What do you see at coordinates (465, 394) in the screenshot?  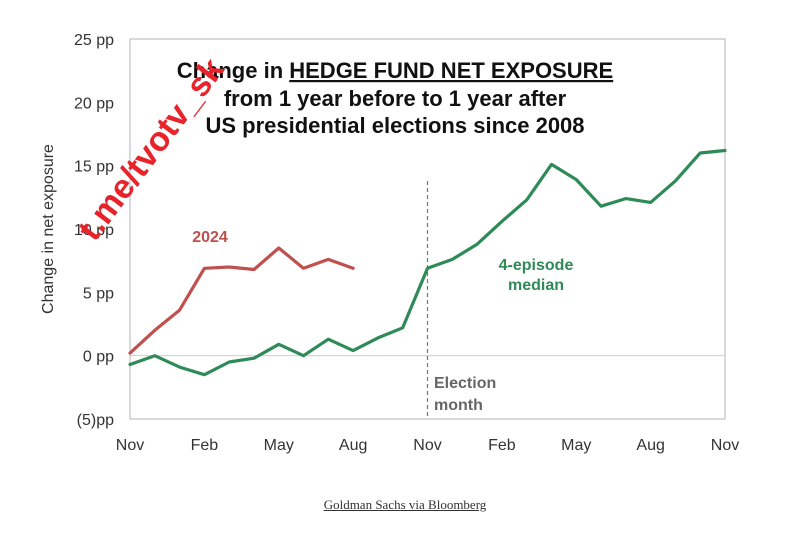 I see `election-annotation: Election month` at bounding box center [465, 394].